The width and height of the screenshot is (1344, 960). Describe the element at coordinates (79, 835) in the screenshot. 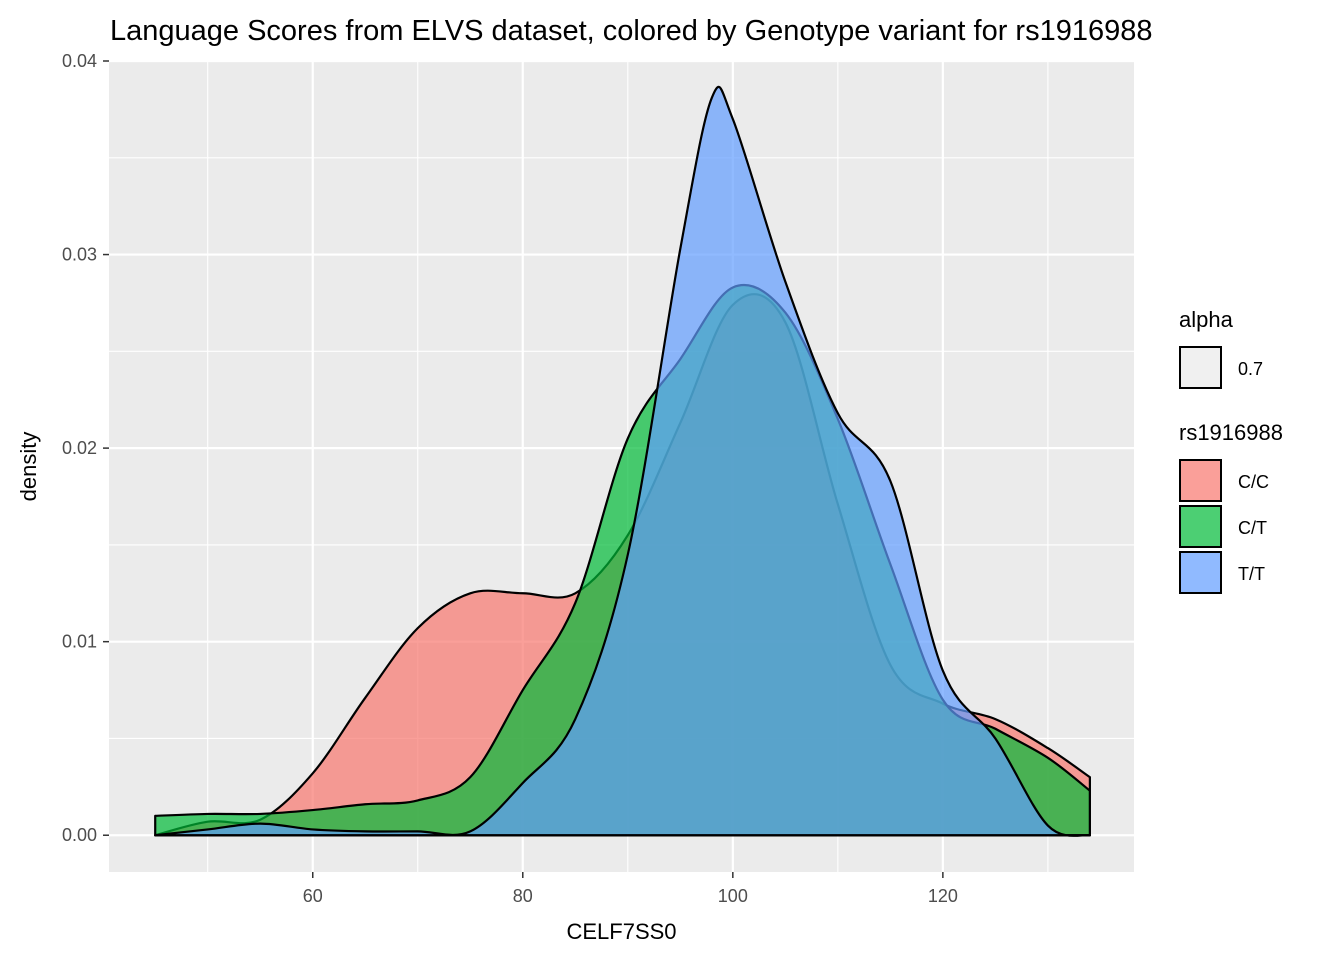

I see `y-tick-label: 0.00` at that location.